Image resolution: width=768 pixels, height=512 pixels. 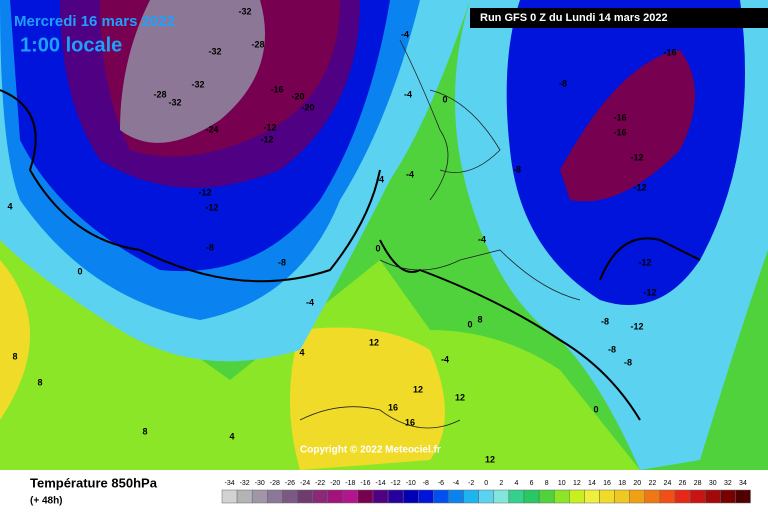 I want to click on legend-label: 0, so click(x=486, y=483).